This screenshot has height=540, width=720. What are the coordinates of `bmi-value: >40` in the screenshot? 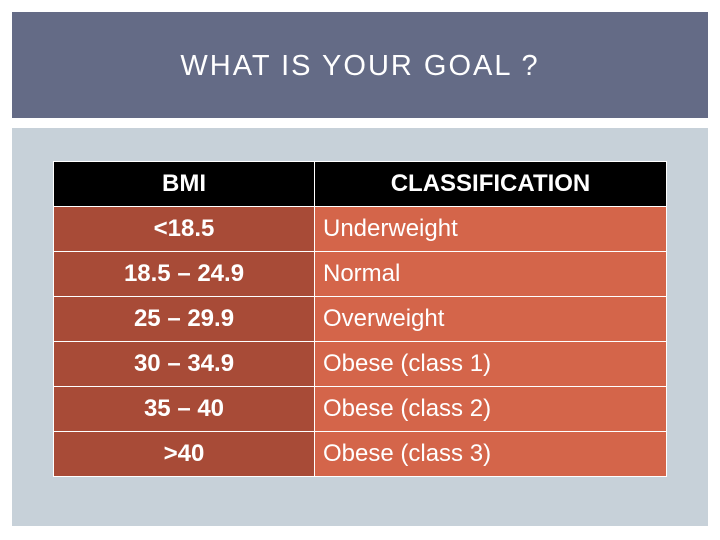 It's located at (184, 454).